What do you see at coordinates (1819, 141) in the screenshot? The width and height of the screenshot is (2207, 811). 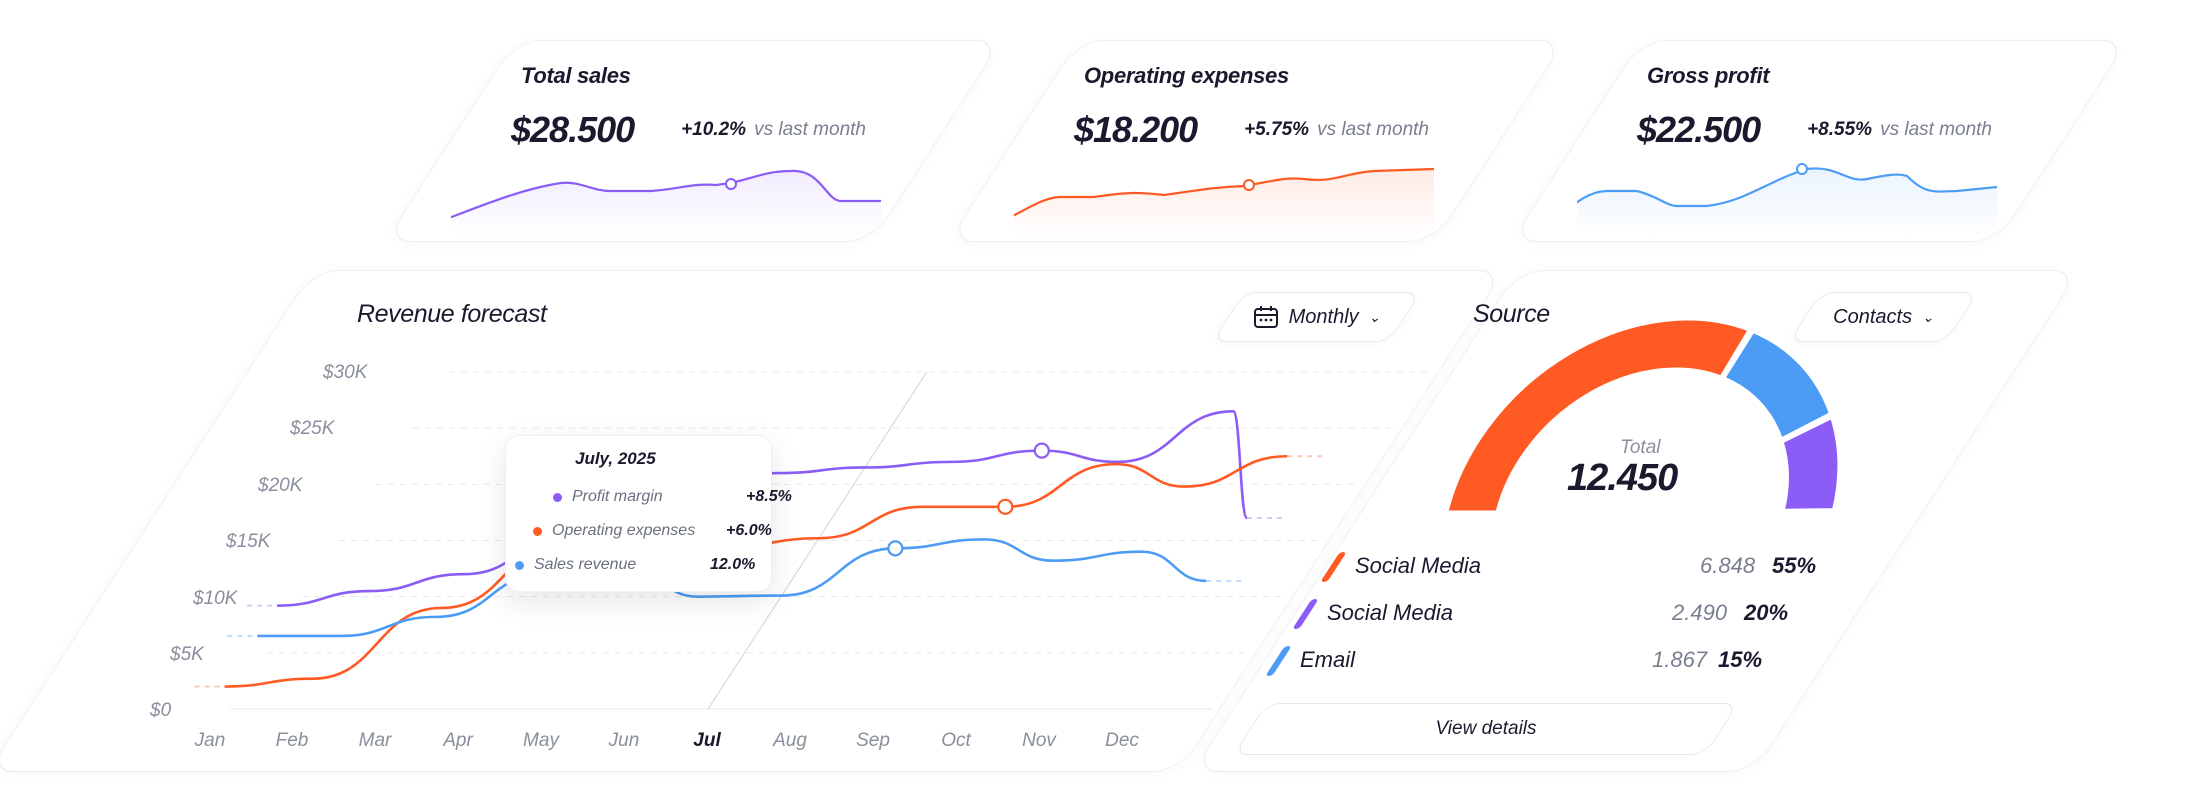 I see `kpi-card-gross-profit: Gross profit $22.500 +8.55% vs last month` at bounding box center [1819, 141].